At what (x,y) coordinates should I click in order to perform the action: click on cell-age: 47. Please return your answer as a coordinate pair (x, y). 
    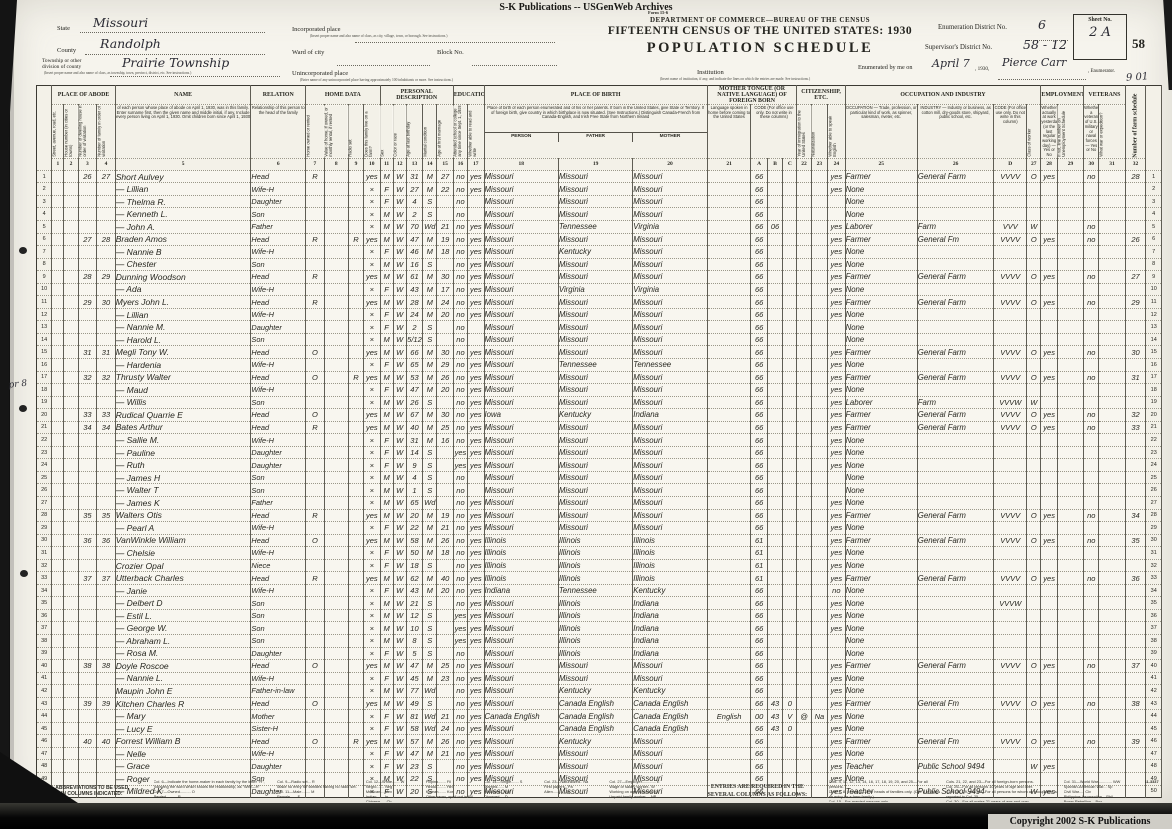
    Looking at the image, I should click on (415, 754).